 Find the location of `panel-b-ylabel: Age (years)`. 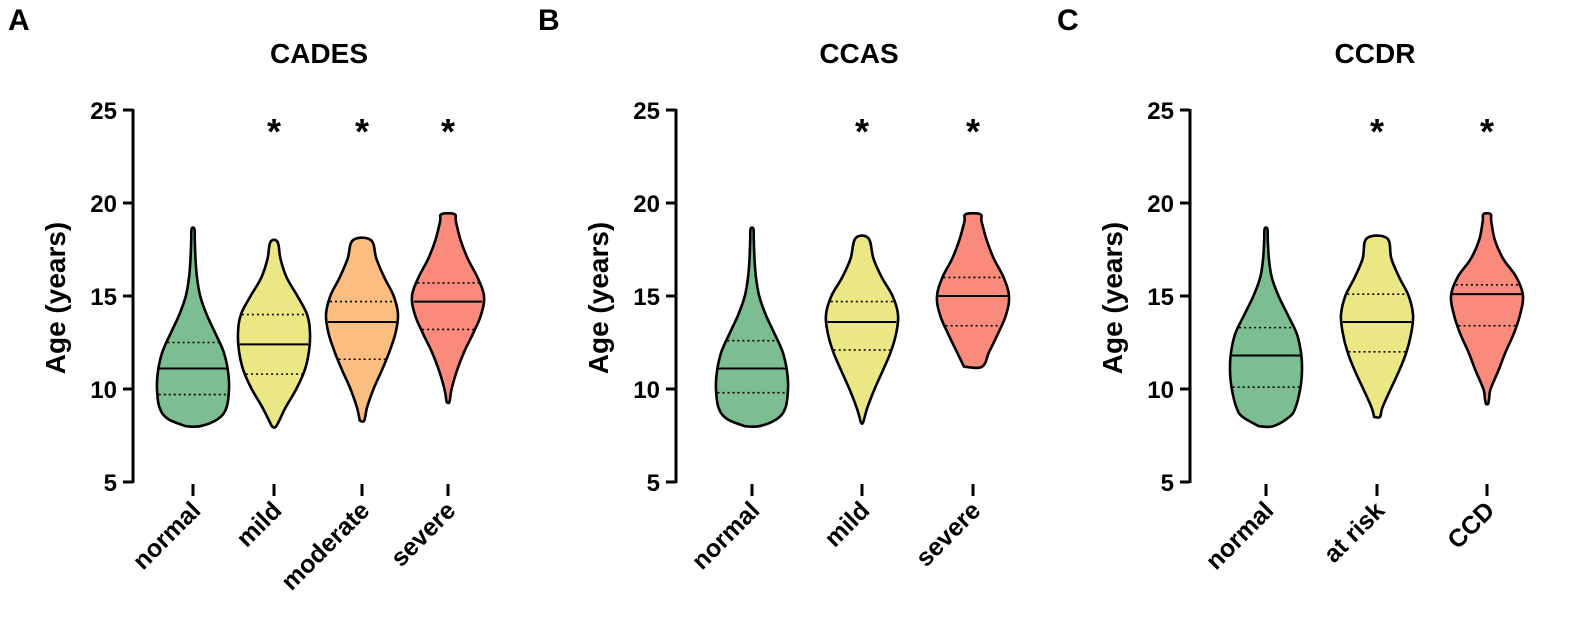

panel-b-ylabel: Age (years) is located at coordinates (598, 298).